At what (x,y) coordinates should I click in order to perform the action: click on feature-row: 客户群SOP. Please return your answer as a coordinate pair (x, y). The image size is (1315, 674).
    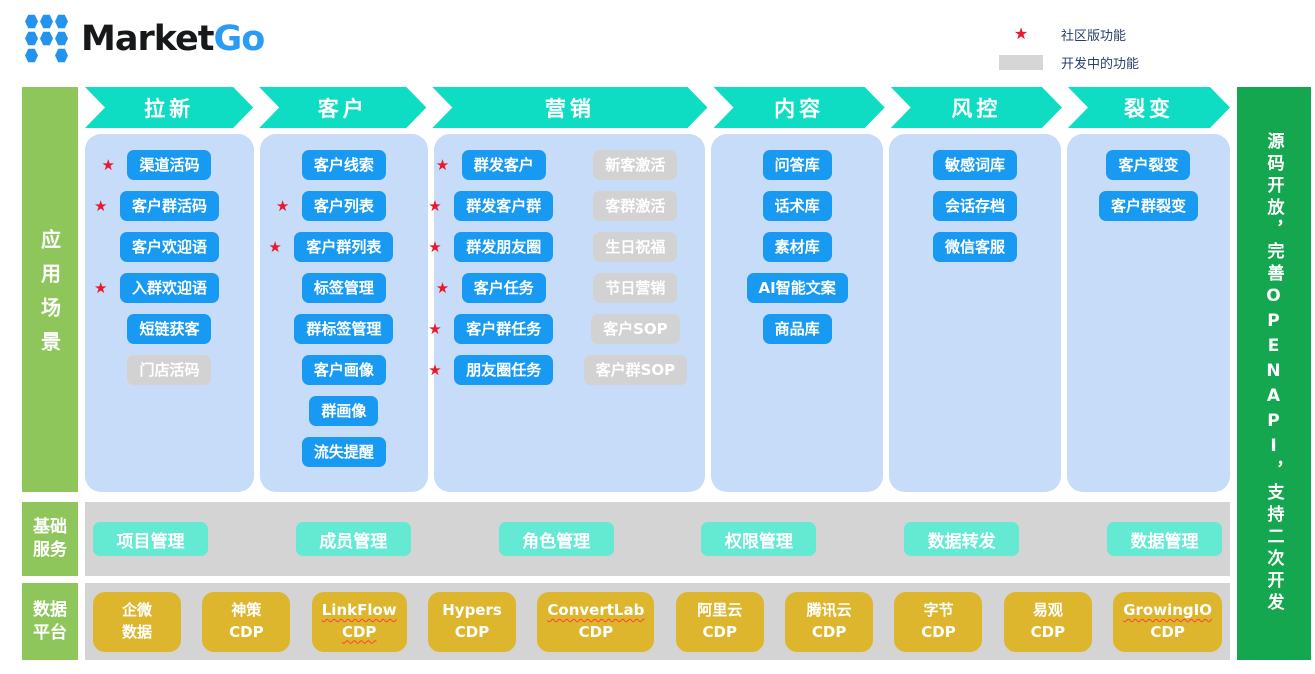
    Looking at the image, I should click on (636, 369).